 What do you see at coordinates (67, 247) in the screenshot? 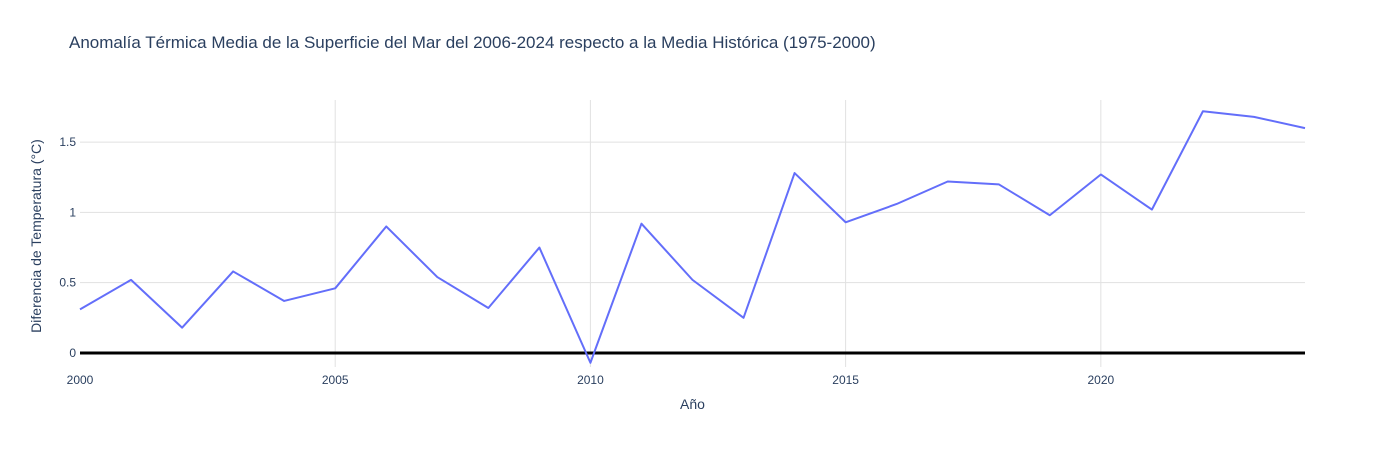
I see `y-tick-labels: 0 0.5 1 1.5` at bounding box center [67, 247].